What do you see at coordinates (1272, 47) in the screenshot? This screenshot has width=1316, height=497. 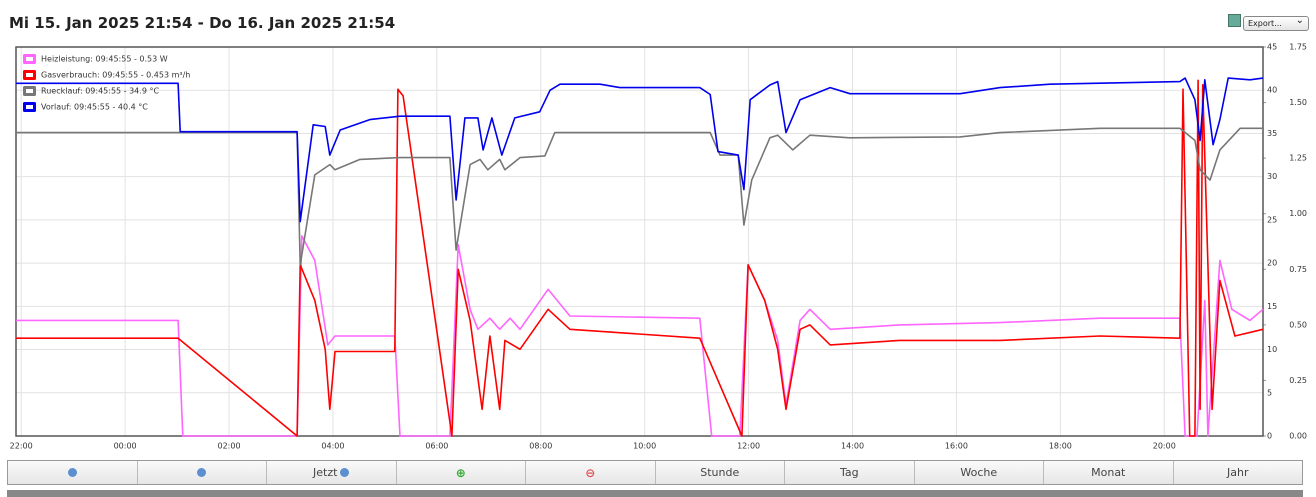 I see `y-tick-label: 45` at bounding box center [1272, 47].